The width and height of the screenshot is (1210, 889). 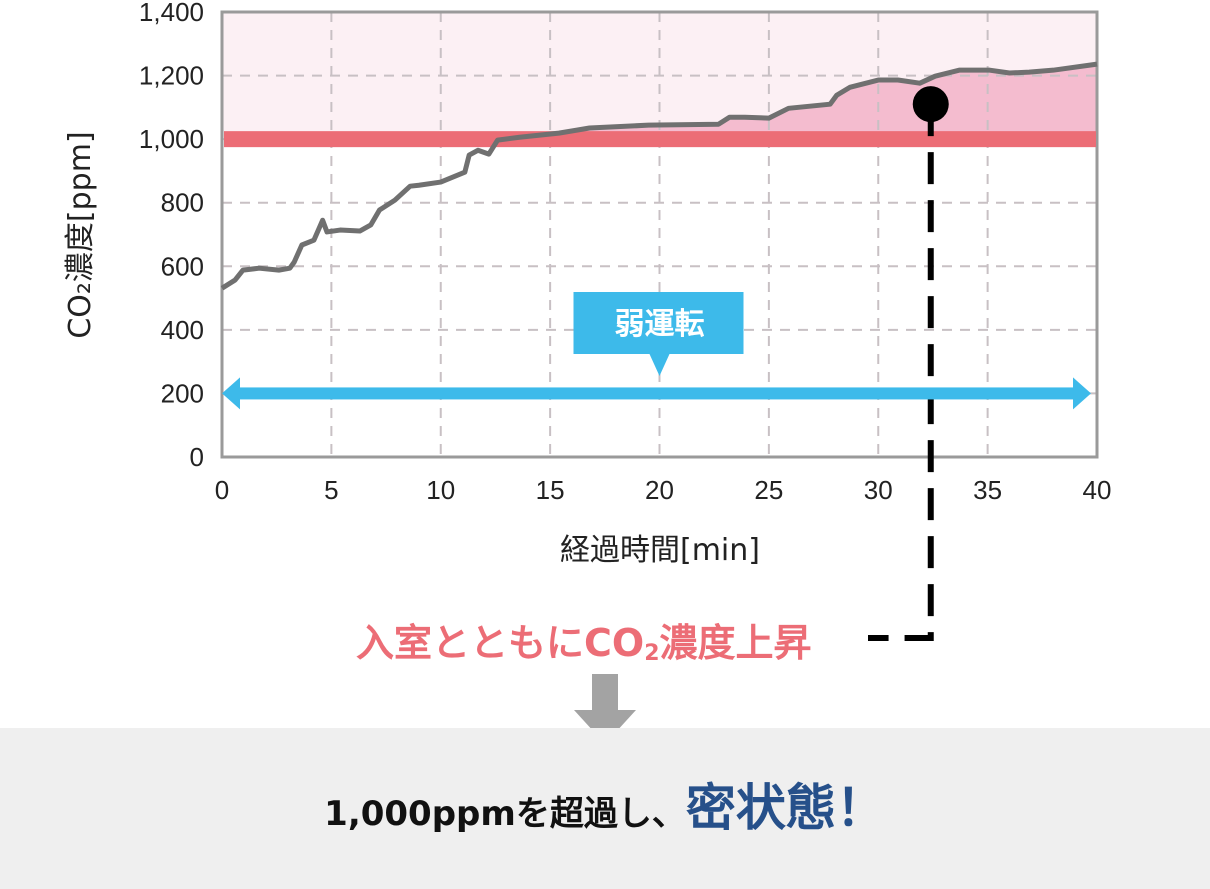 I want to click on x-tick-label: 30, so click(x=878, y=490).